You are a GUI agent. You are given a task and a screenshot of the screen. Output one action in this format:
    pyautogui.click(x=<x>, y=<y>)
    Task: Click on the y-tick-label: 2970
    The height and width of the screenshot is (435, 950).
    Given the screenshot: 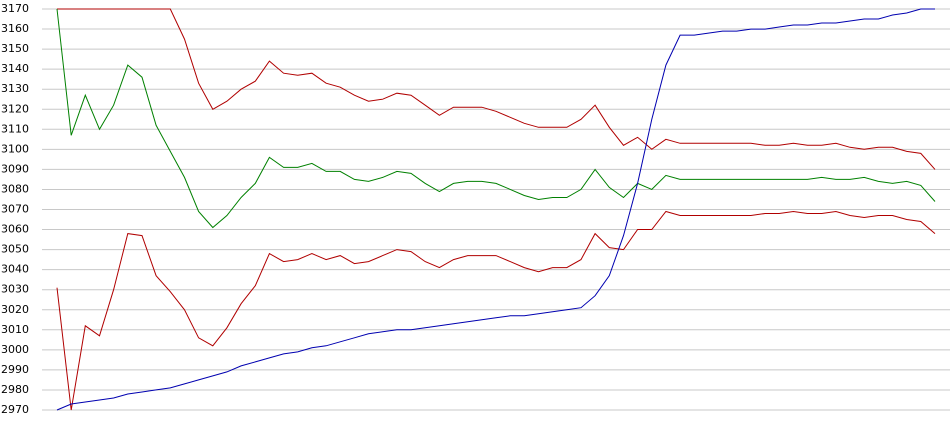 What is the action you would take?
    pyautogui.click(x=15, y=409)
    